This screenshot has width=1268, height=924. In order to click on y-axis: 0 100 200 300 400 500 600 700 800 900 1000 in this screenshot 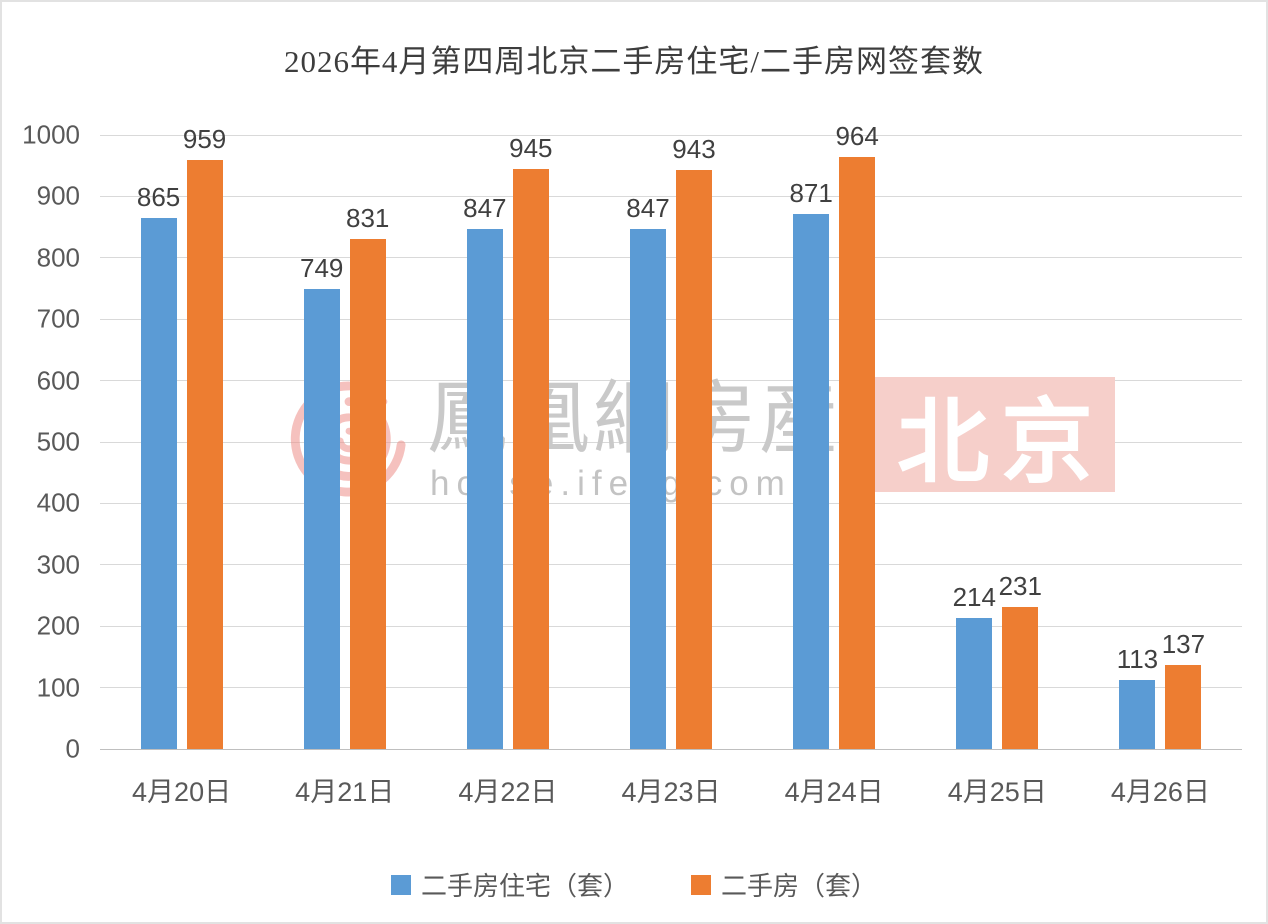, I will do `click(41, 442)`.